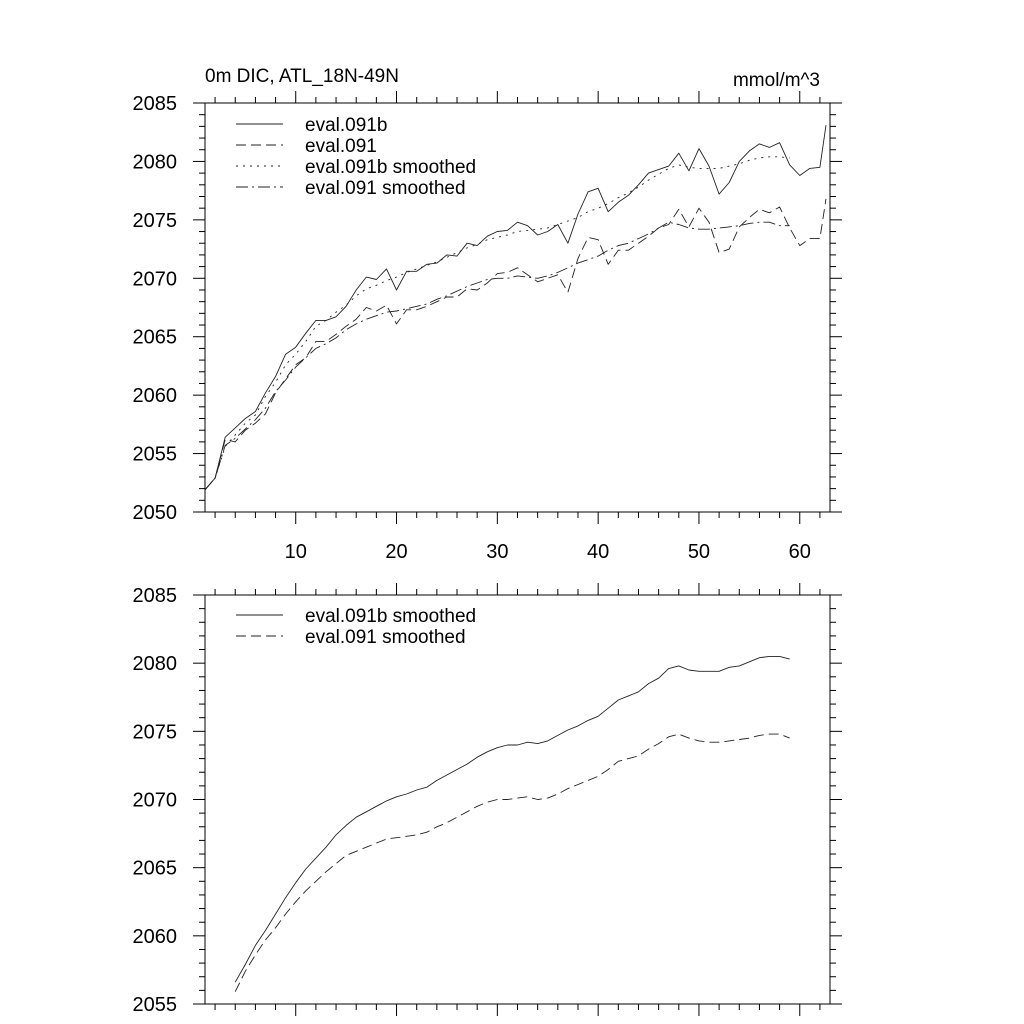  I want to click on x-tick-label: 50, so click(699, 552).